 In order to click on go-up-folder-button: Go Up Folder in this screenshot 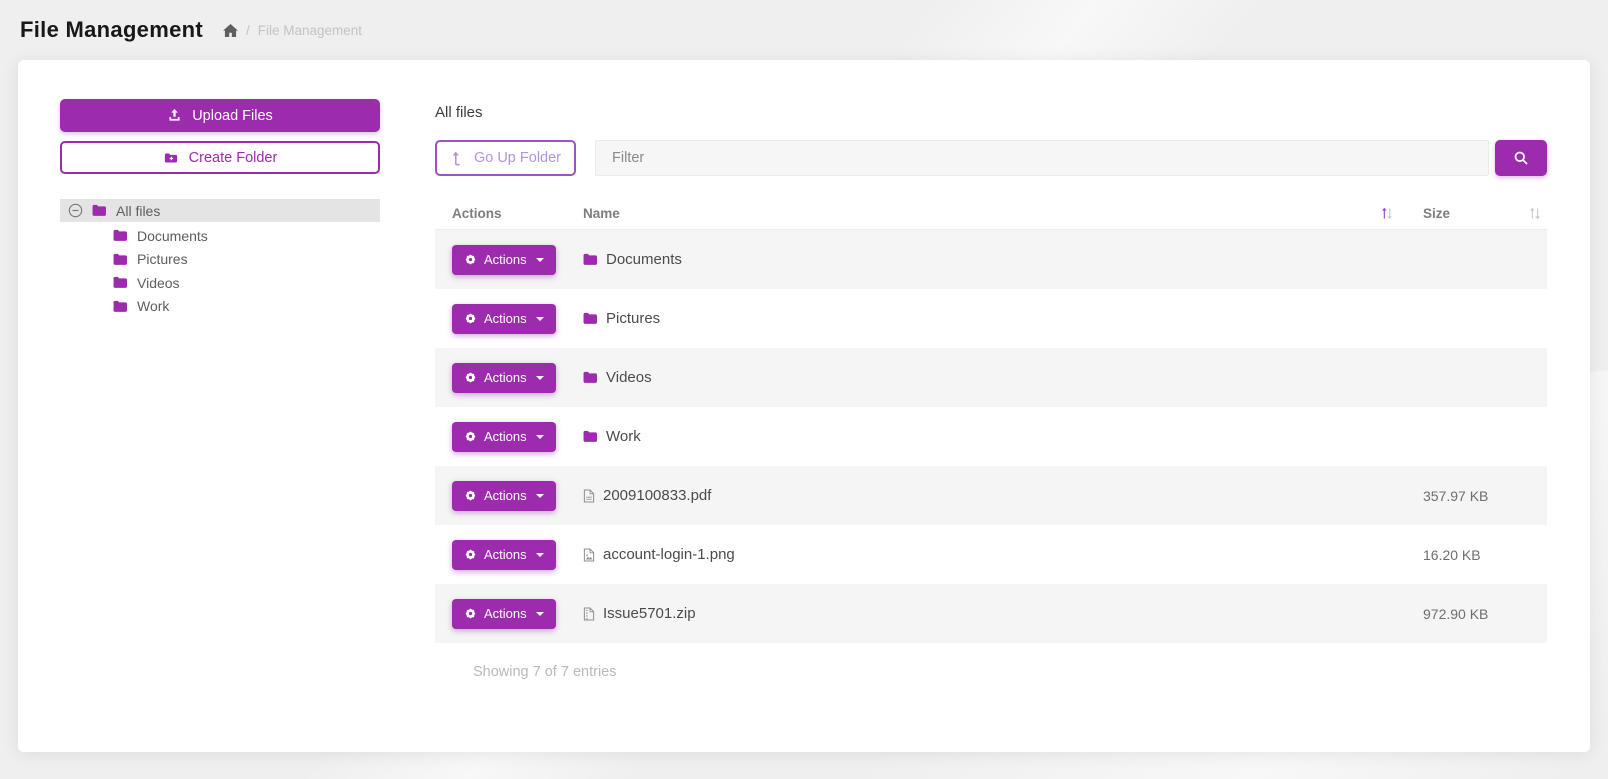, I will do `click(505, 158)`.